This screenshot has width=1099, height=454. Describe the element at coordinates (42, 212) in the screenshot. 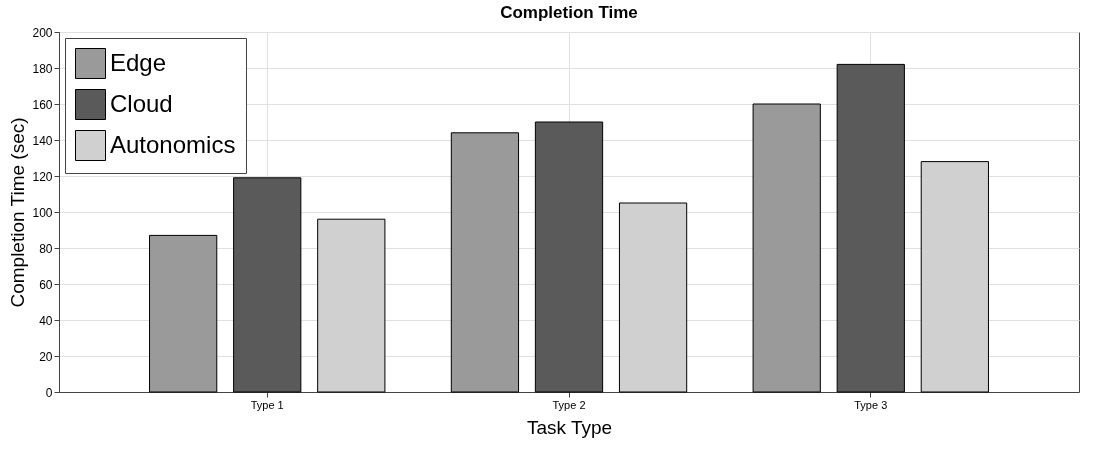

I see `y-tick-label: 100` at that location.